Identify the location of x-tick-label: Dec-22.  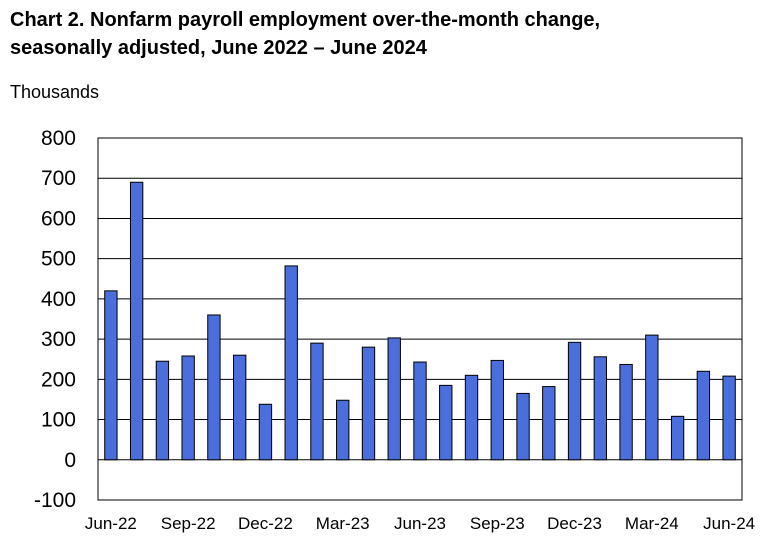
(265, 523).